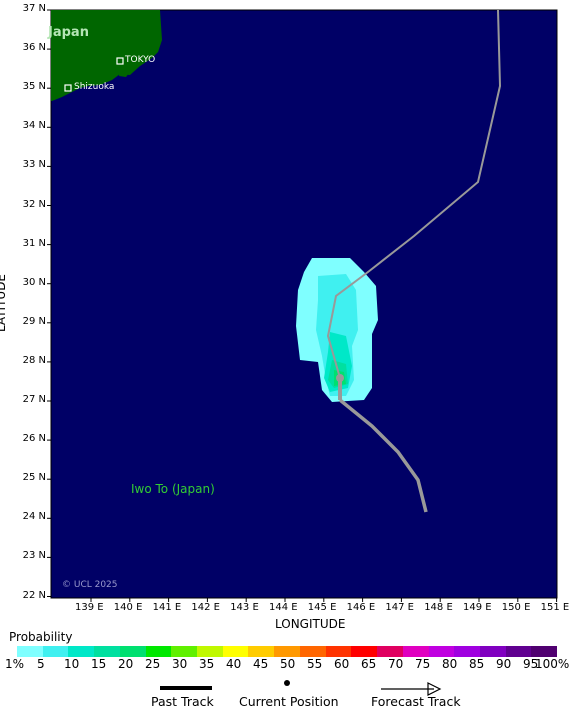 The height and width of the screenshot is (717, 580). Describe the element at coordinates (125, 70) in the screenshot. I see `boso-peninsula` at that location.